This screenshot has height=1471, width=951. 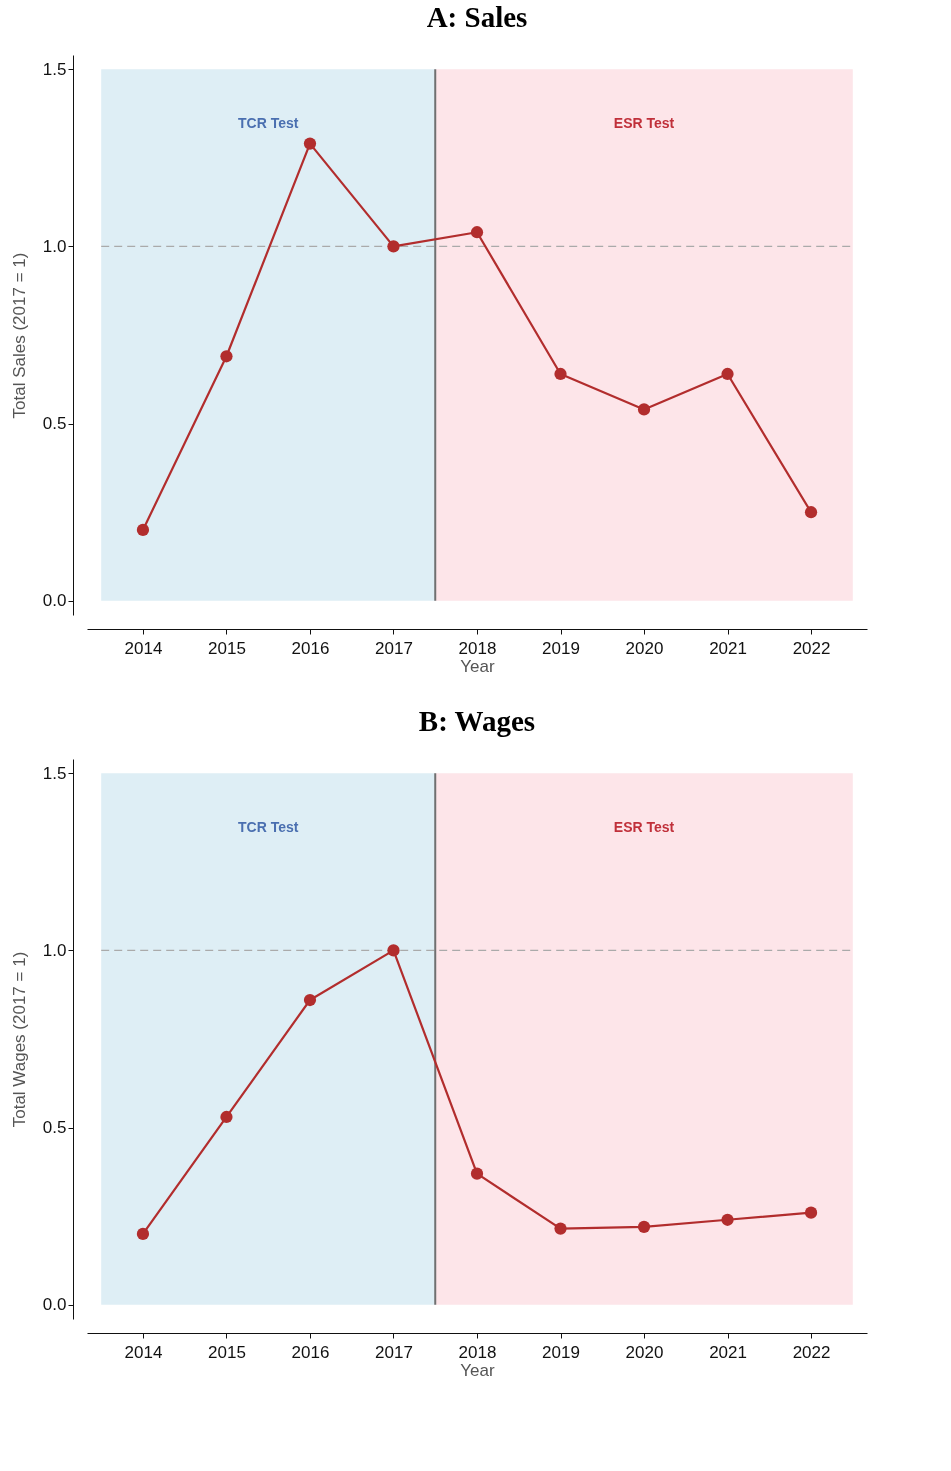 What do you see at coordinates (477, 721) in the screenshot?
I see `chart-title: B: Wages` at bounding box center [477, 721].